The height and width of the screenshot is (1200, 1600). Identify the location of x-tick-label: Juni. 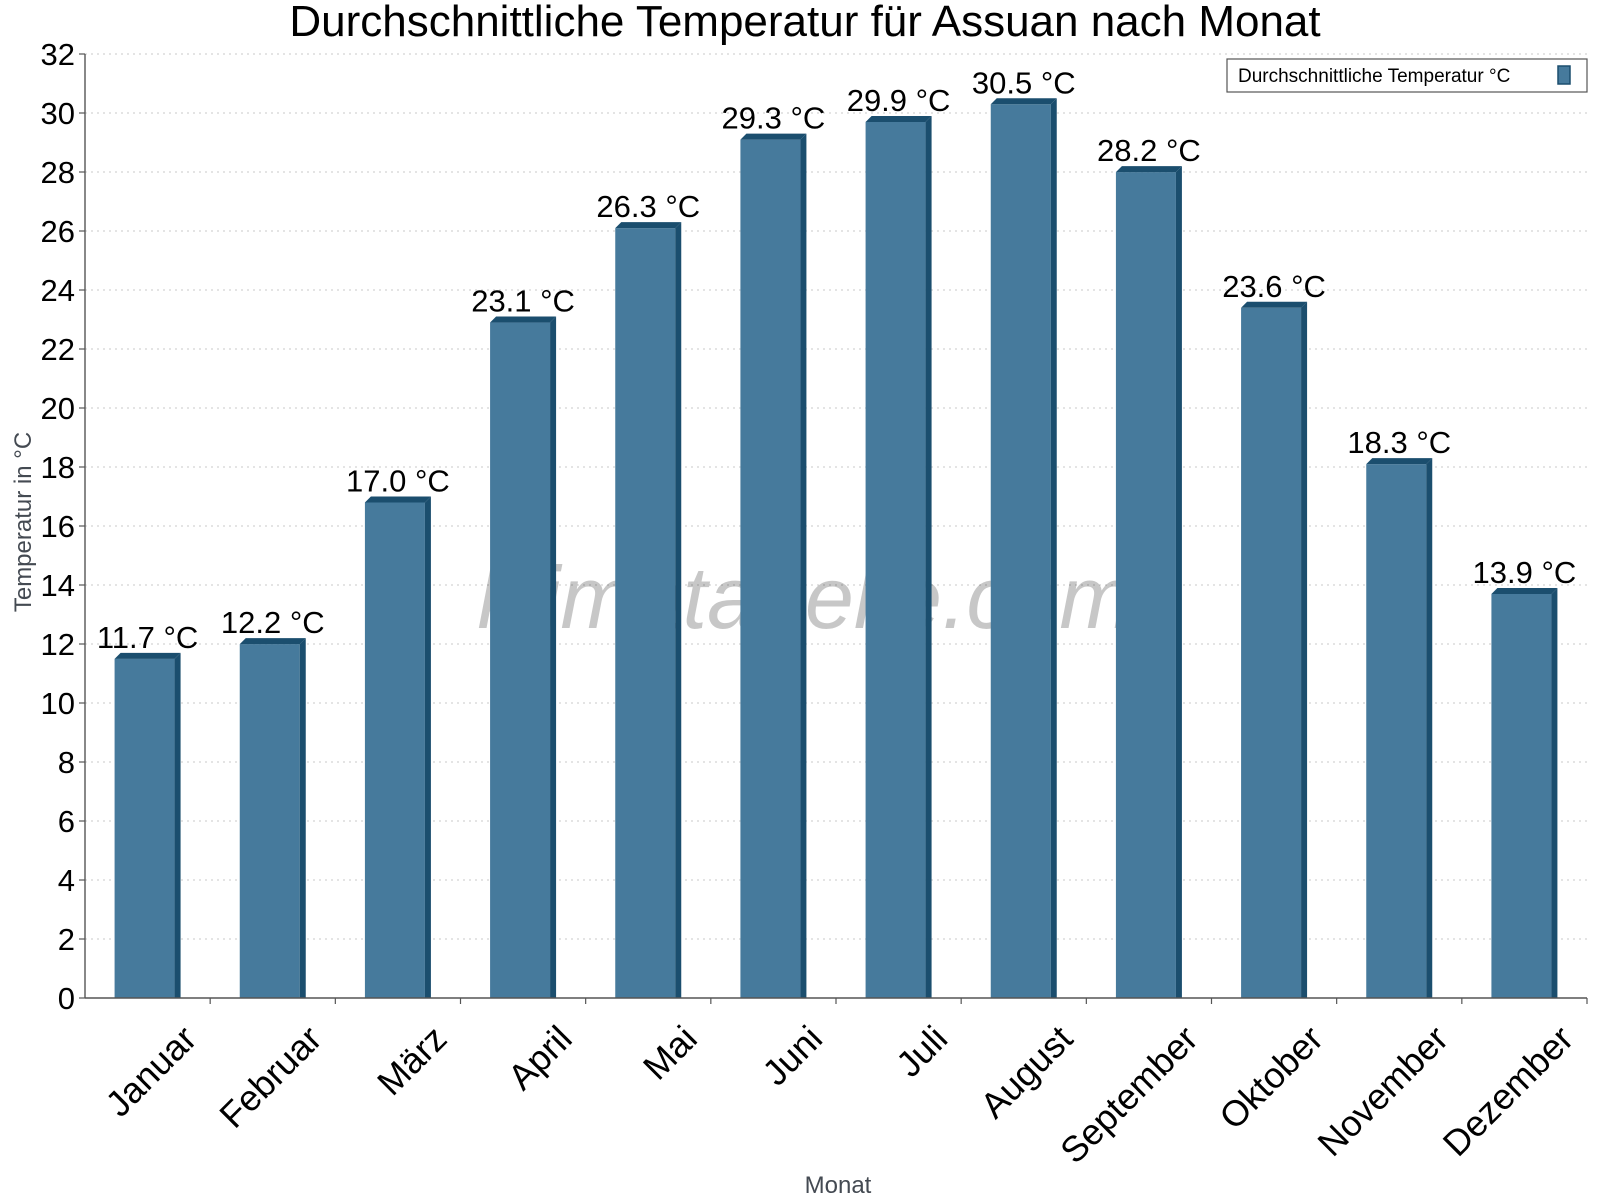
(792, 1056).